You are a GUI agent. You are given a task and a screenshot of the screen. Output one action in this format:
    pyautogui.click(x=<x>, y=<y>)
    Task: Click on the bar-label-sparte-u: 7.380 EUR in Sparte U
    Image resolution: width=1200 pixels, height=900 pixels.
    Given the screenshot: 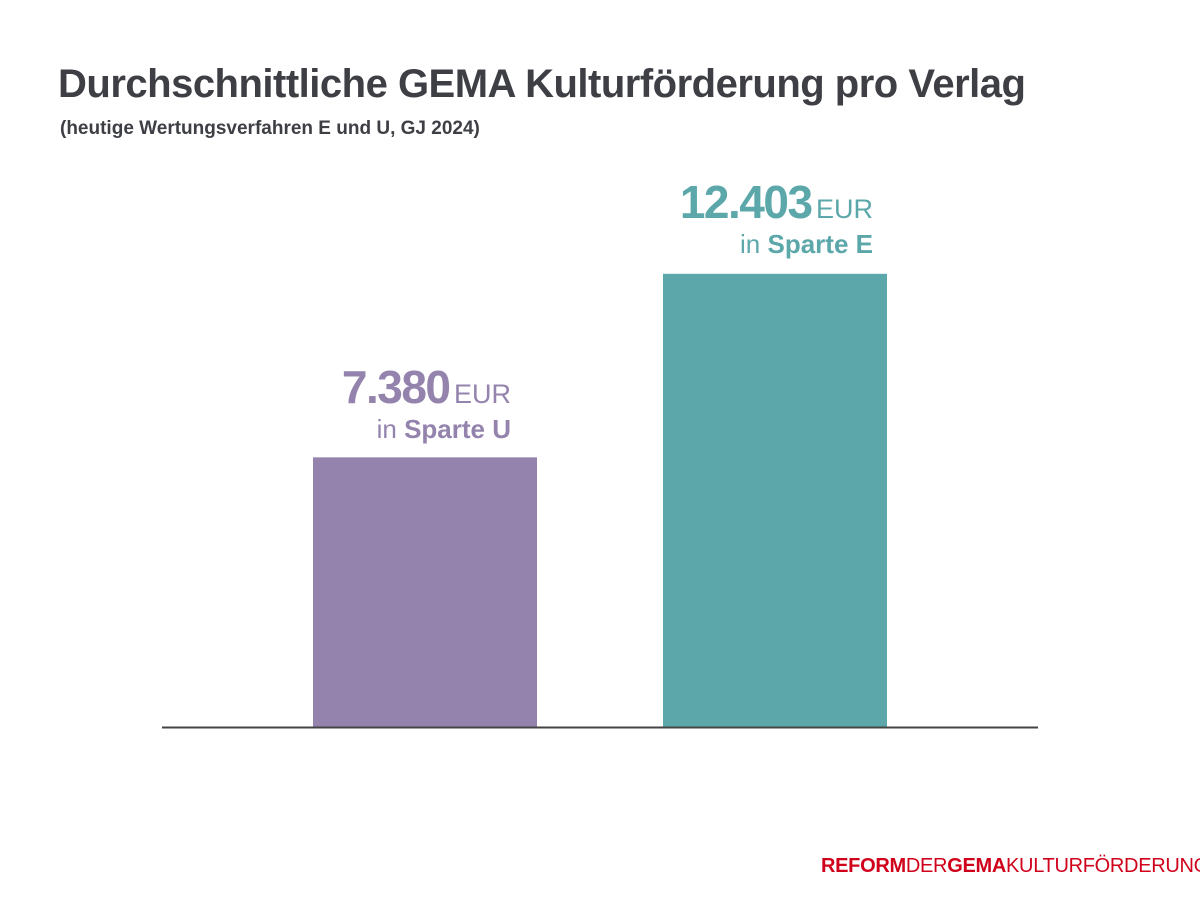 What is the action you would take?
    pyautogui.click(x=426, y=402)
    